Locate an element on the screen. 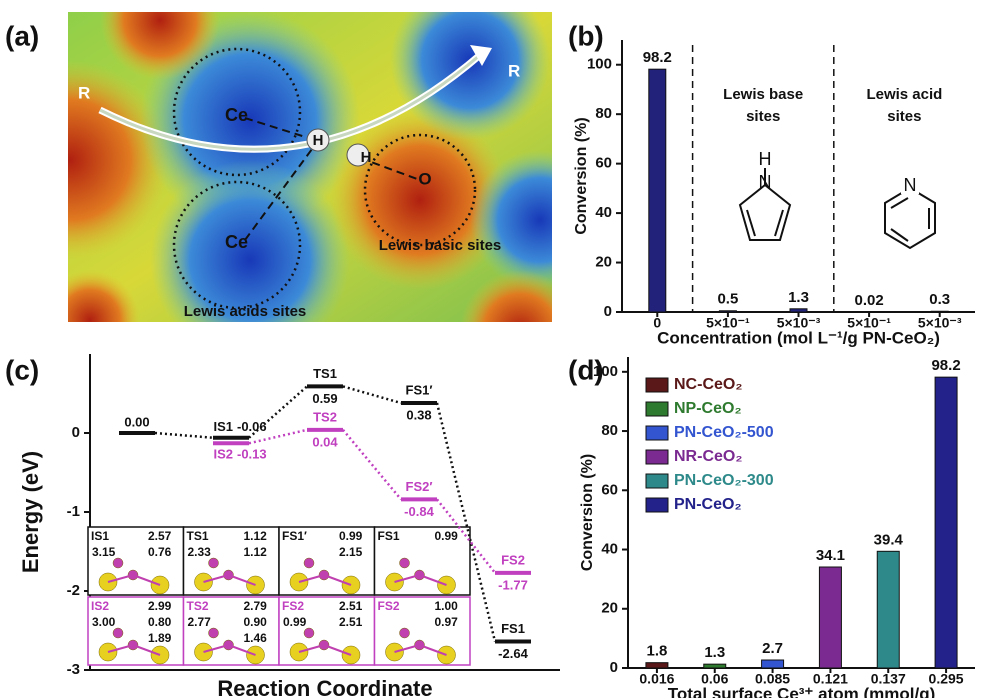  group-label: R is located at coordinates (84, 92).